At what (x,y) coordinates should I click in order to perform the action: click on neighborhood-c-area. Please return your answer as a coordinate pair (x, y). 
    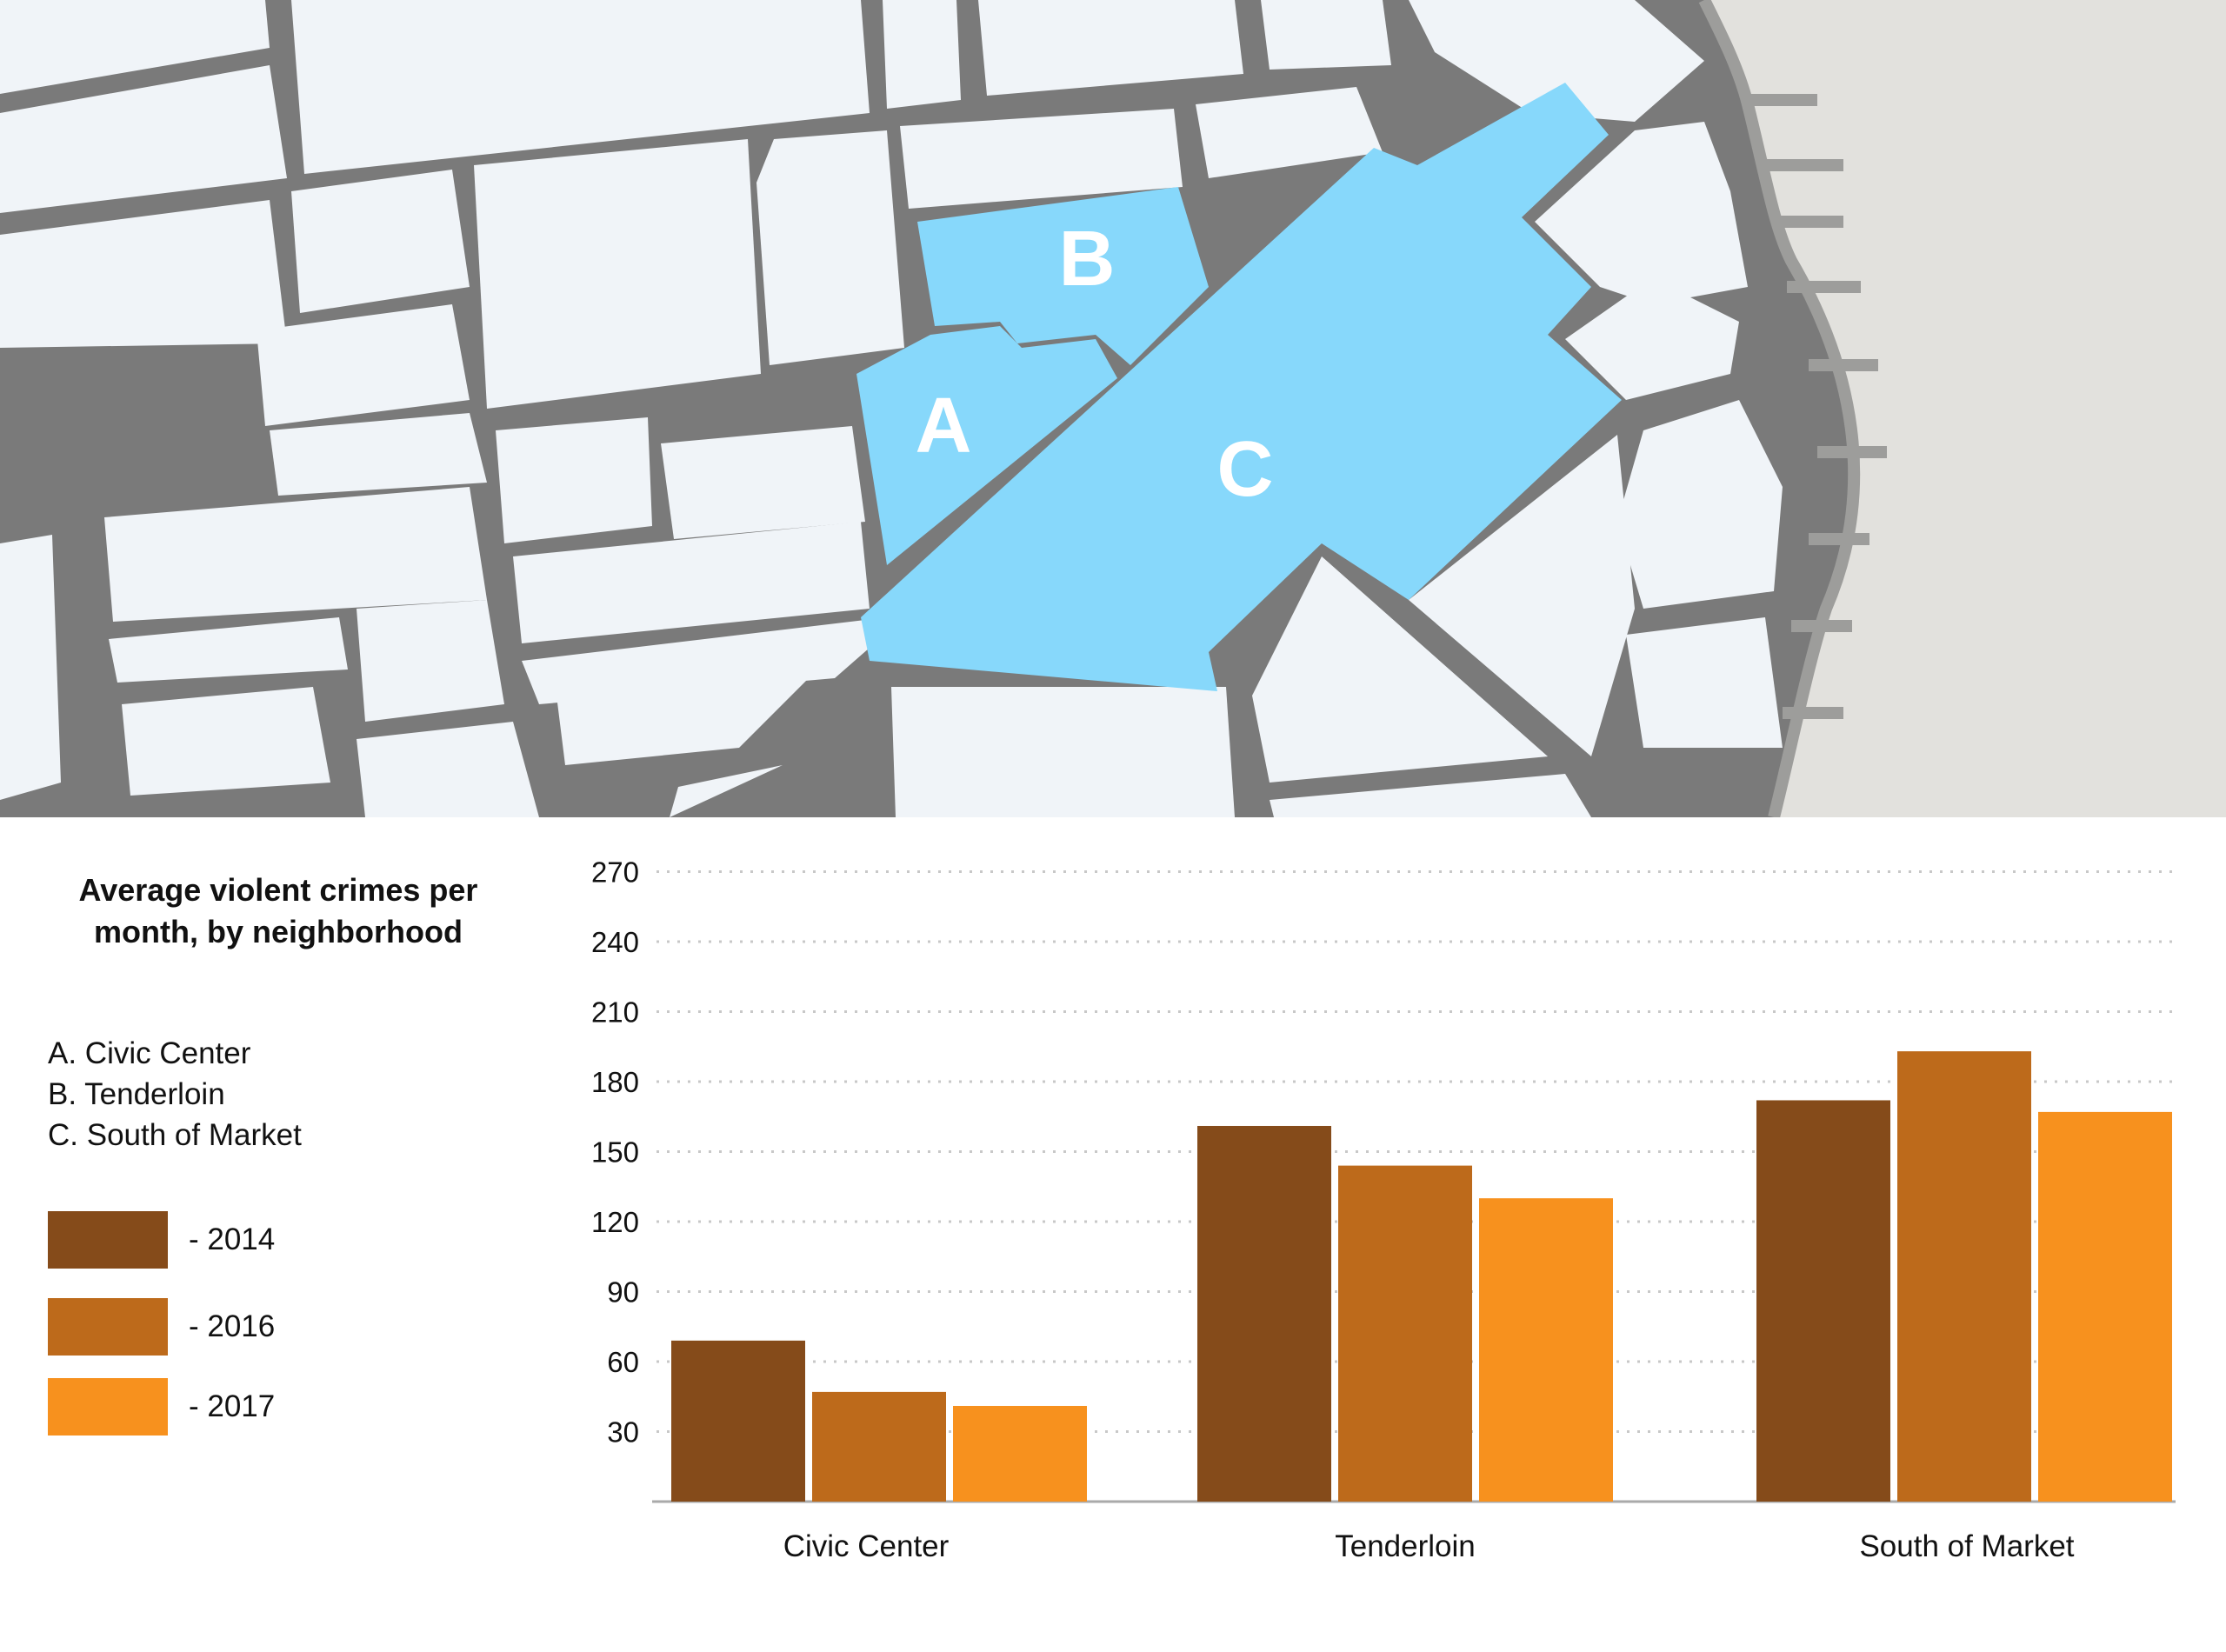
    Looking at the image, I should click on (1242, 387).